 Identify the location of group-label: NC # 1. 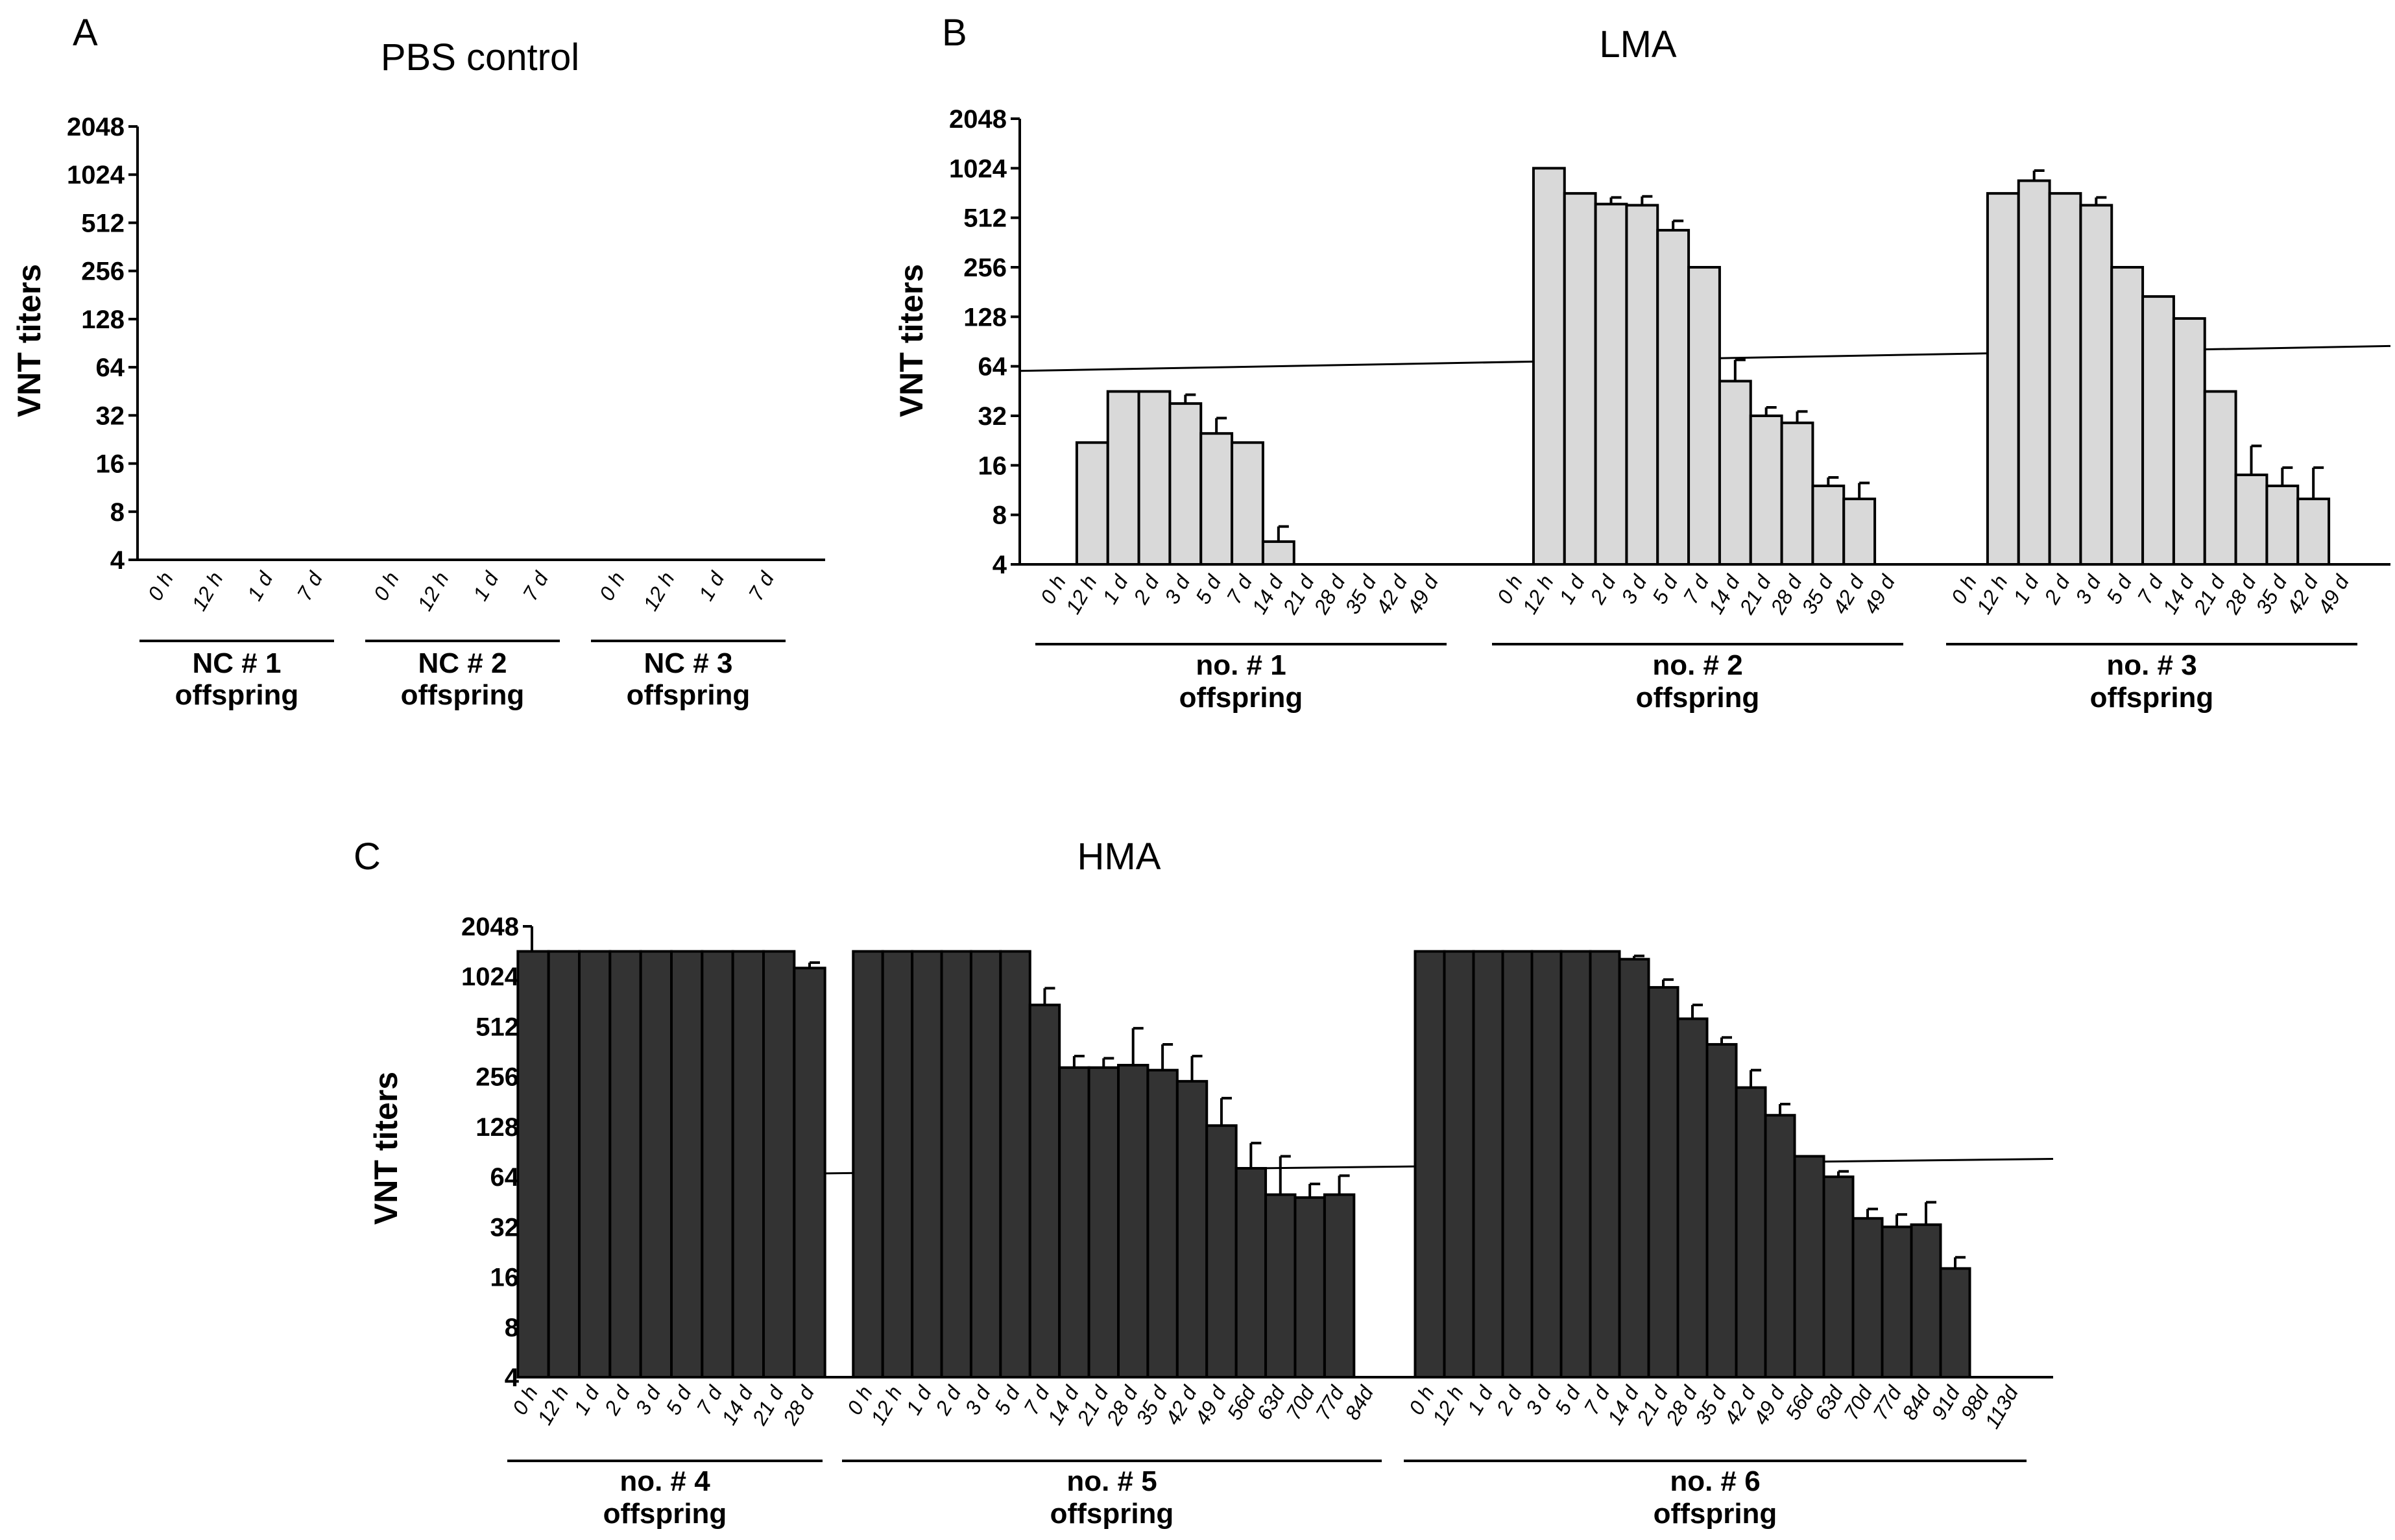
(237, 663).